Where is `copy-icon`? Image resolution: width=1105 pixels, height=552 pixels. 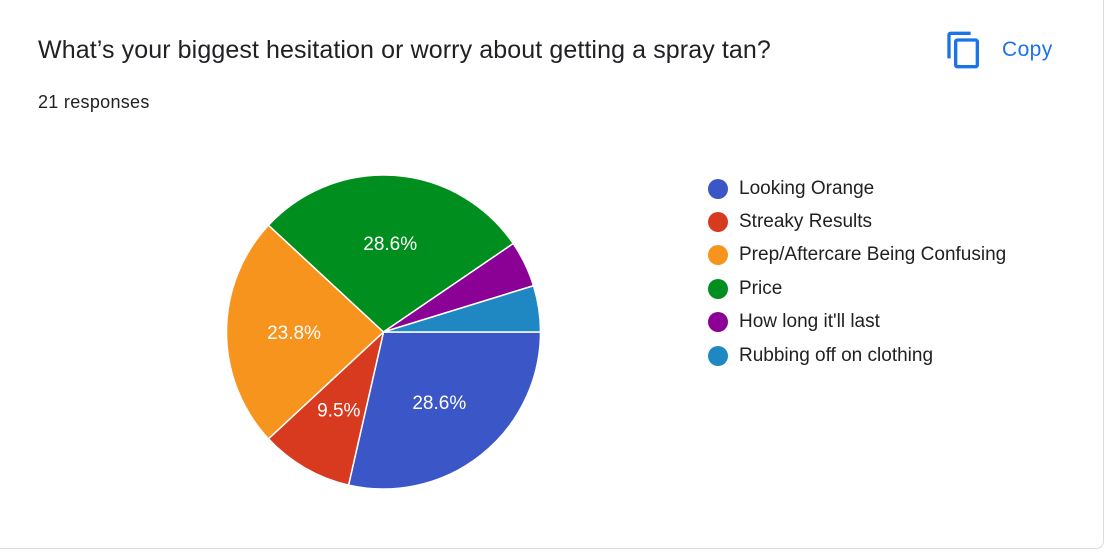
copy-icon is located at coordinates (963, 50).